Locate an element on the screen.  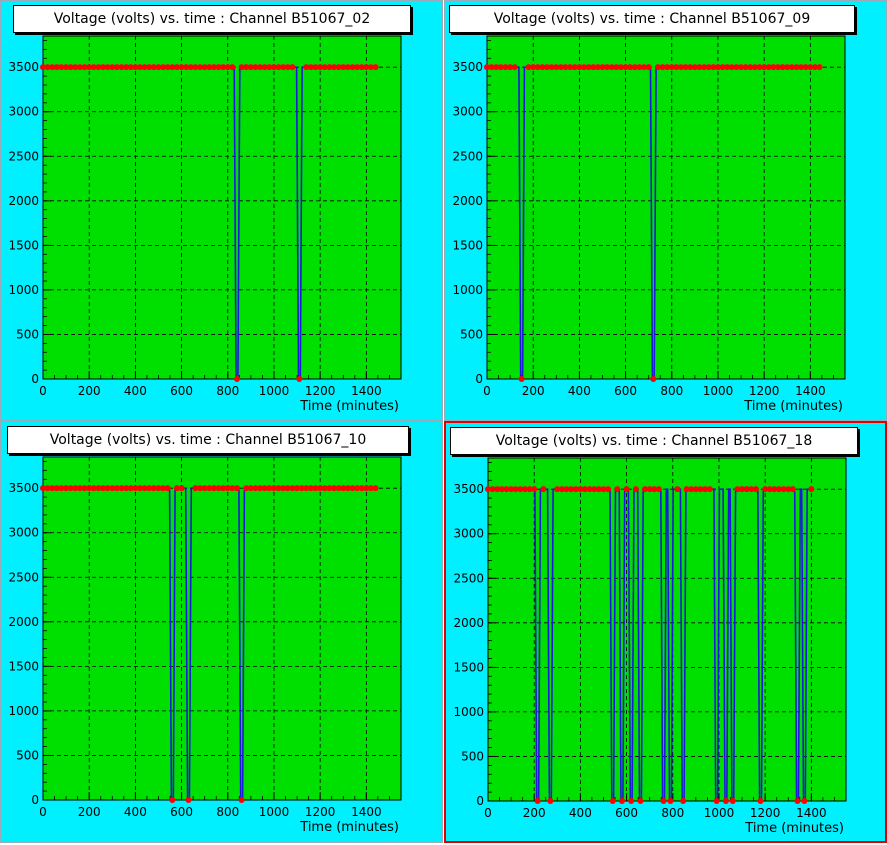
y-tick-label: 1000 is located at coordinates (467, 290).